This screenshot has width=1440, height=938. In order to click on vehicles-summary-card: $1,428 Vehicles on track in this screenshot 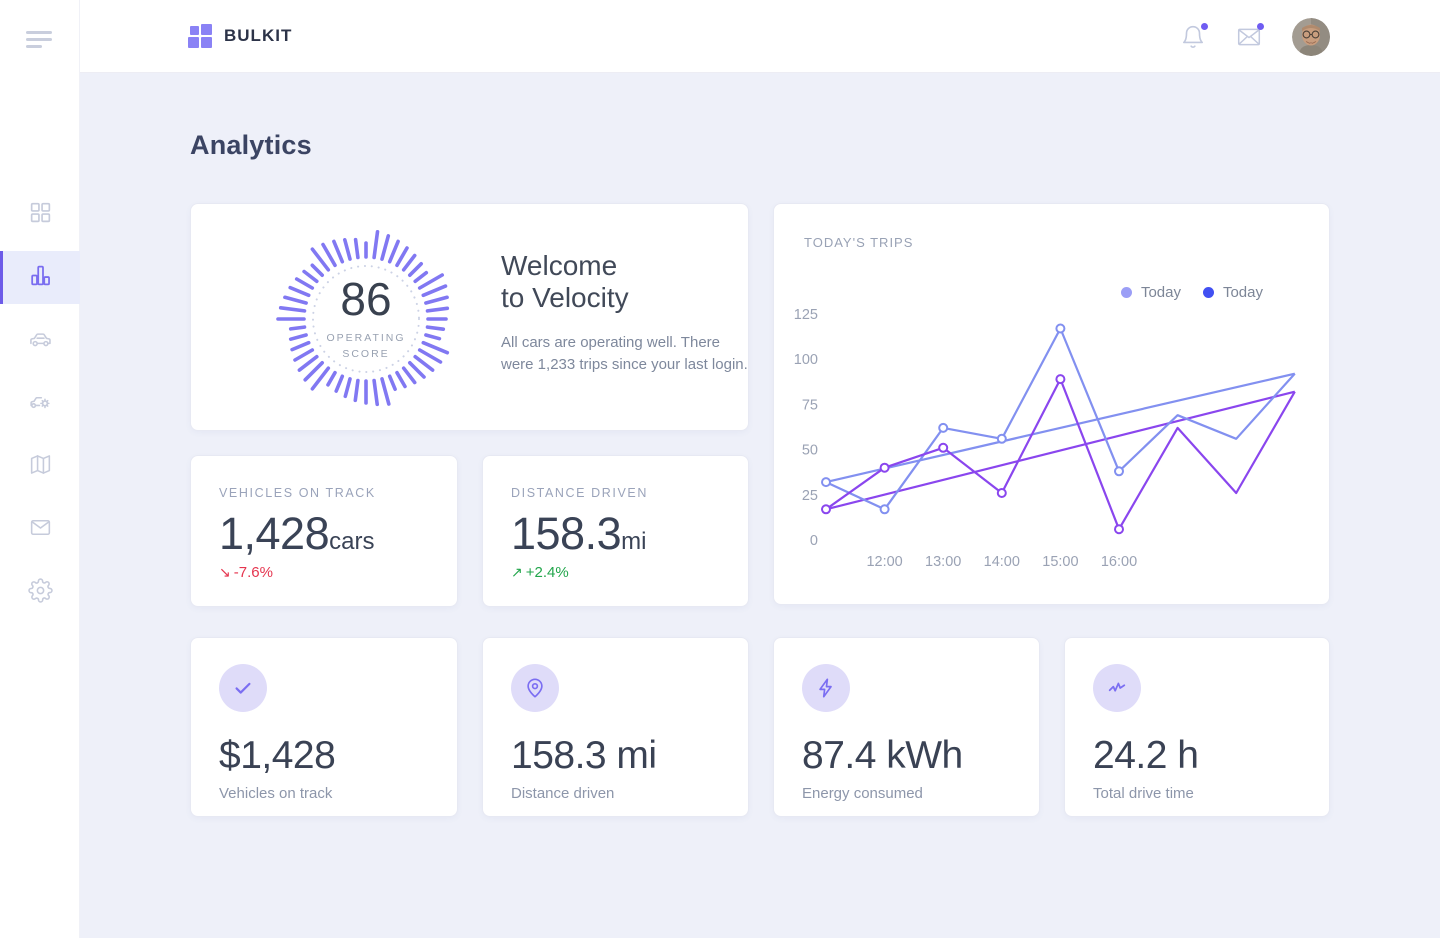, I will do `click(324, 727)`.